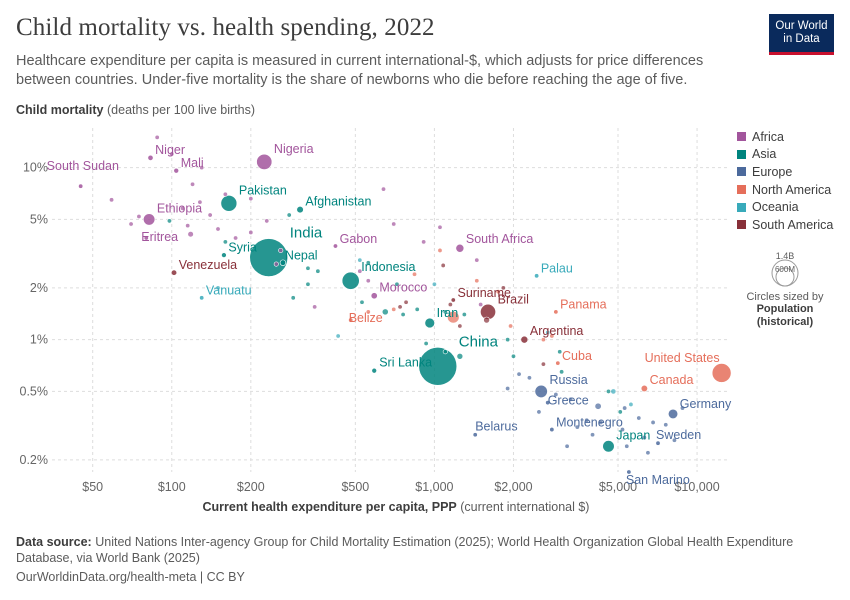 The height and width of the screenshot is (600, 850). Describe the element at coordinates (405, 363) in the screenshot. I see `country-label: Sri Lanka` at that location.